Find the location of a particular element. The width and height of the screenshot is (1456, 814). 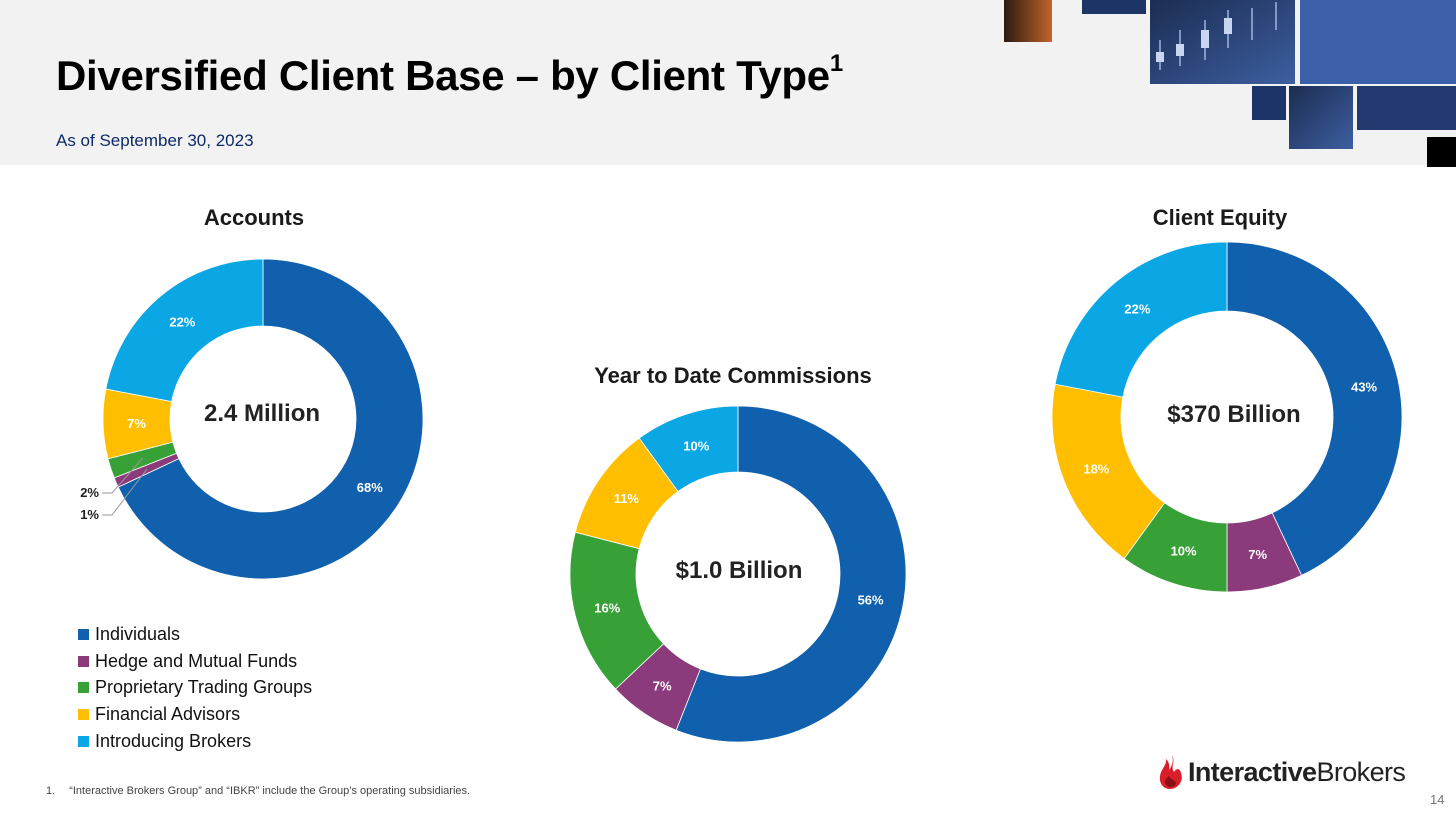

flame-logo-icon is located at coordinates (1170, 772).